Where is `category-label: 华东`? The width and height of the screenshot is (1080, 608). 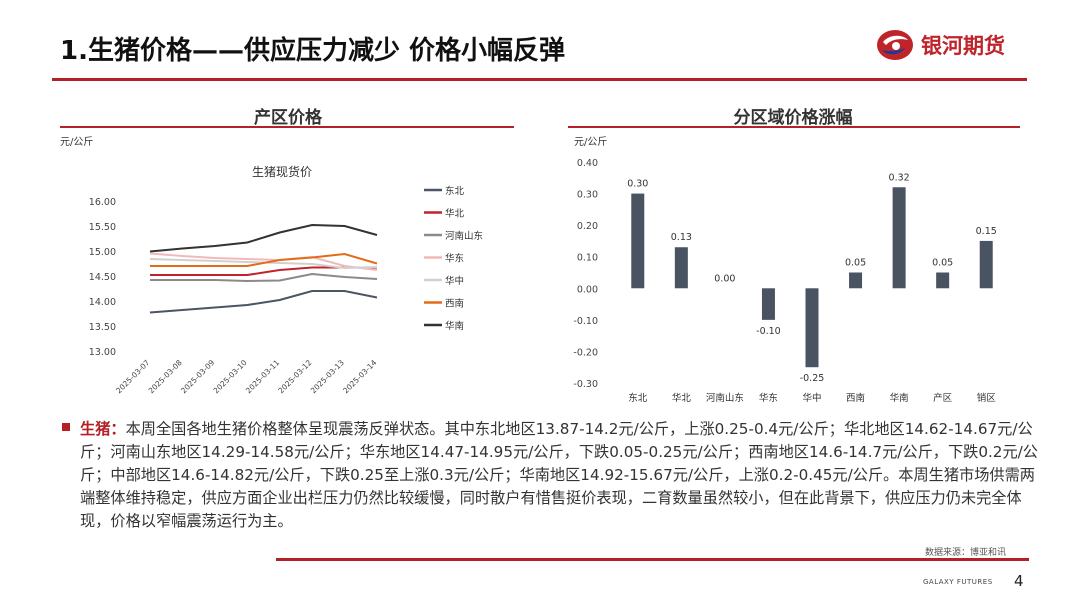
category-label: 华东 is located at coordinates (768, 398).